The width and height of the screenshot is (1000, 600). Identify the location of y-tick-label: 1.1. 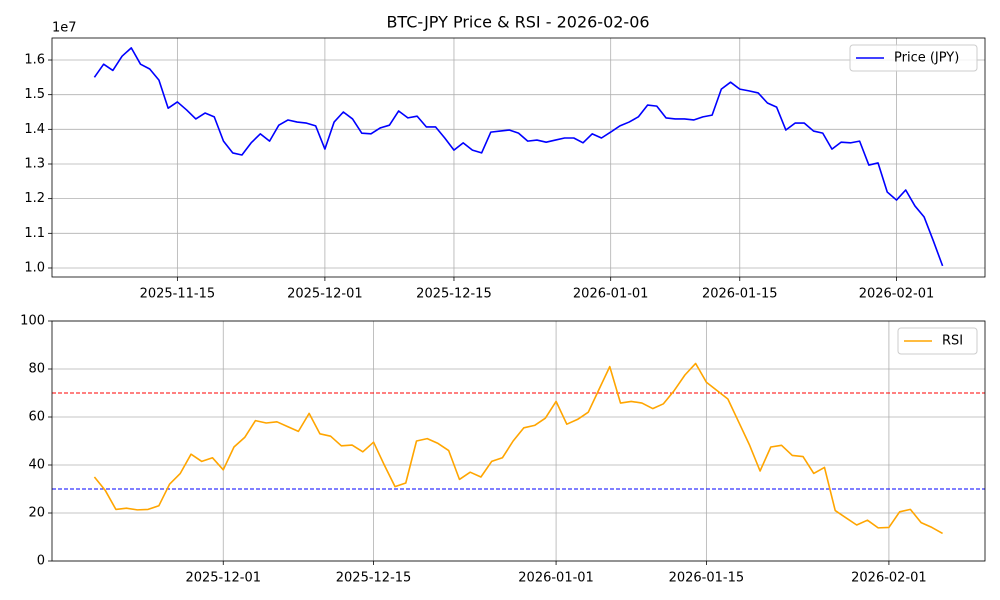
(34, 233).